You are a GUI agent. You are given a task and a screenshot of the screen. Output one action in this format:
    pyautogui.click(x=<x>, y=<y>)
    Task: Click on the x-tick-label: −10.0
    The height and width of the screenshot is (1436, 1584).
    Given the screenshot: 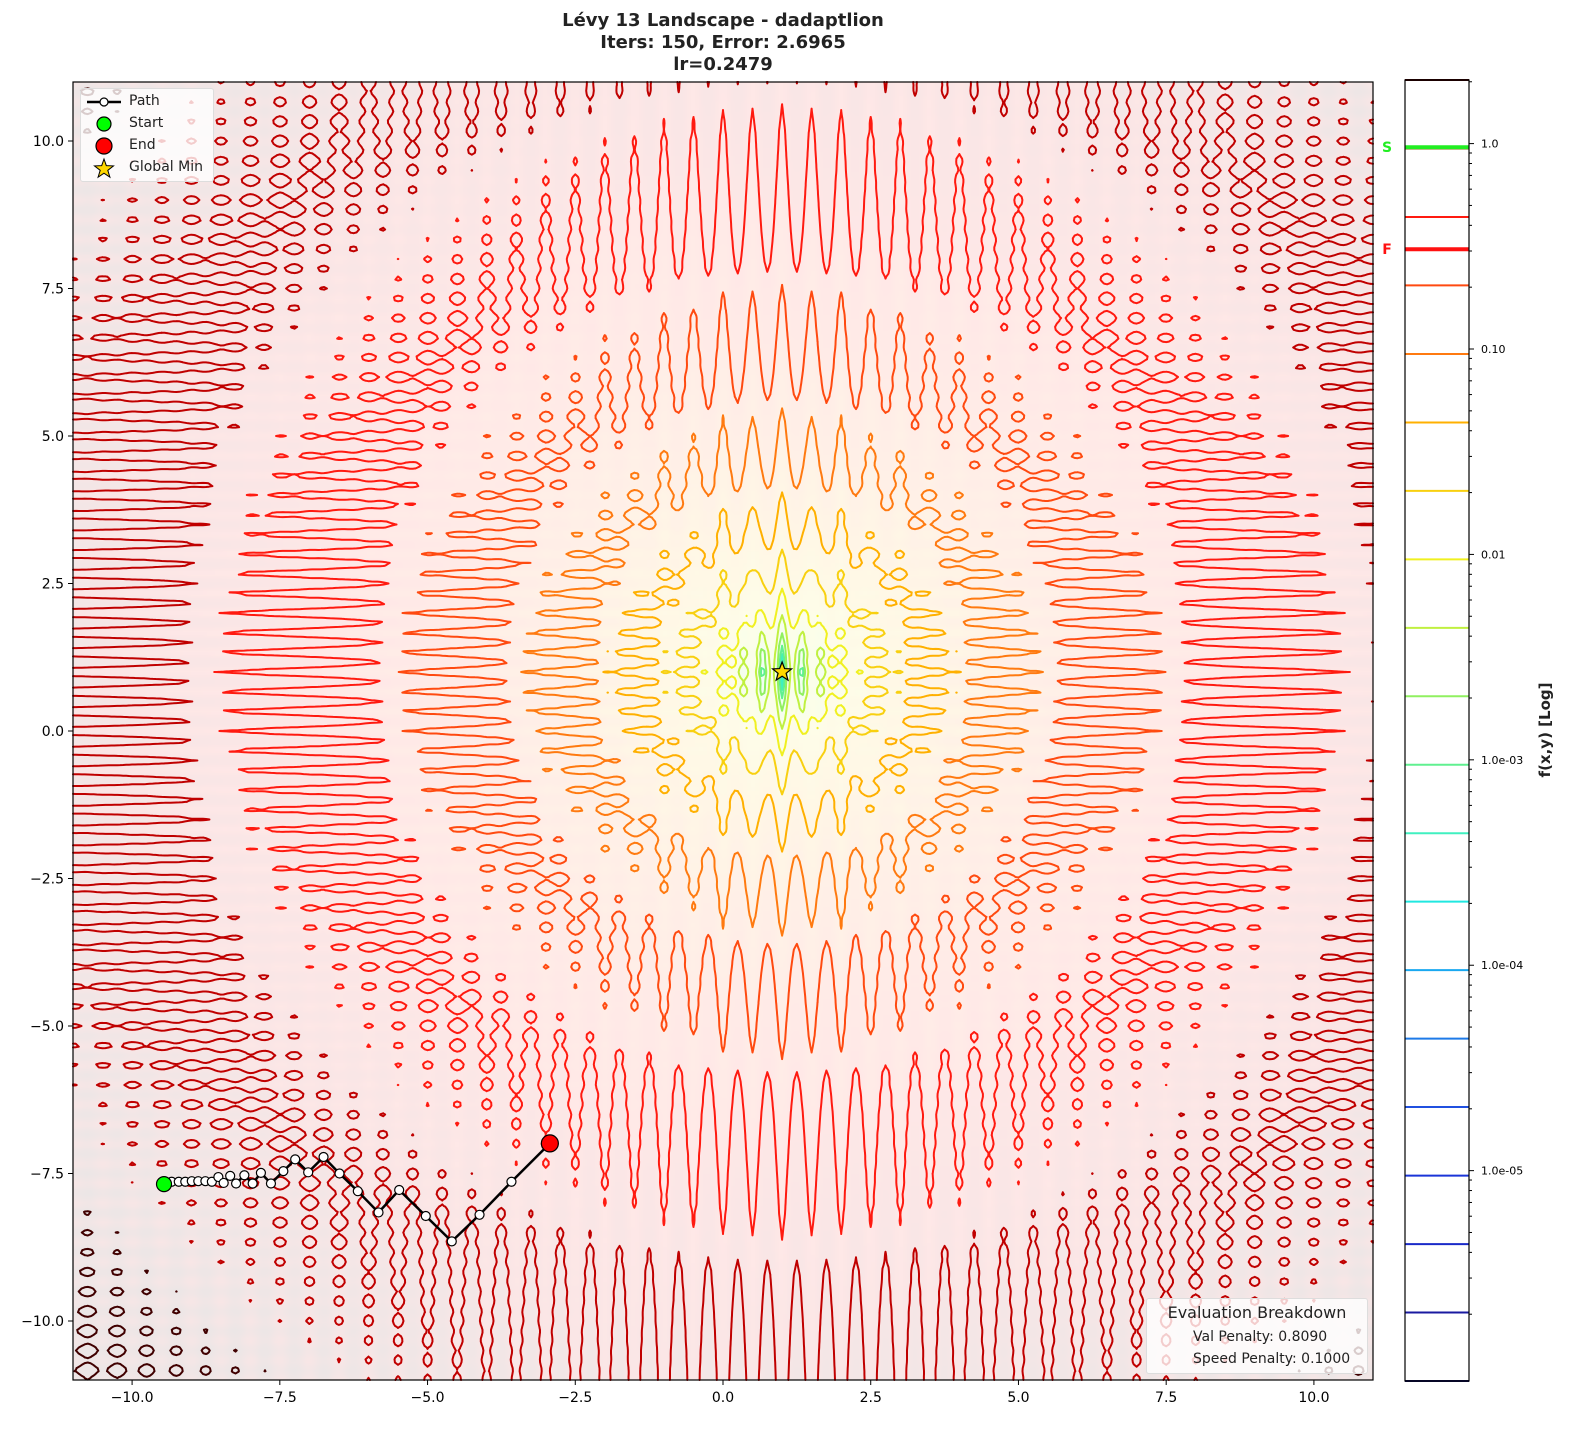 What is the action you would take?
    pyautogui.click(x=132, y=1398)
    